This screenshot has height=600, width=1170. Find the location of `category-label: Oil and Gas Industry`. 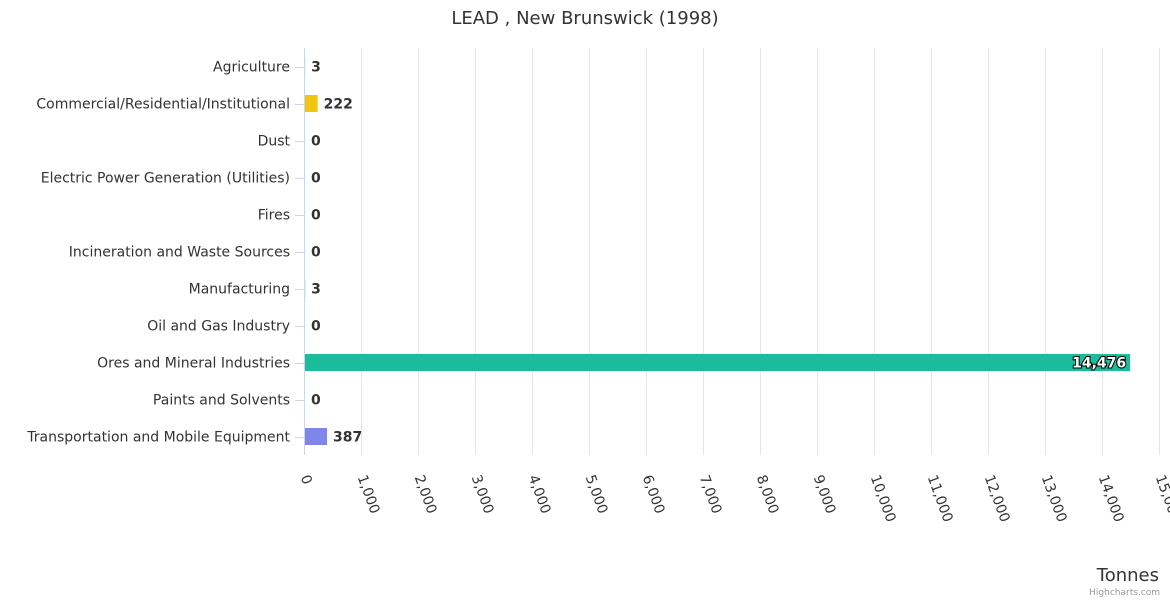

category-label: Oil and Gas Industry is located at coordinates (218, 327).